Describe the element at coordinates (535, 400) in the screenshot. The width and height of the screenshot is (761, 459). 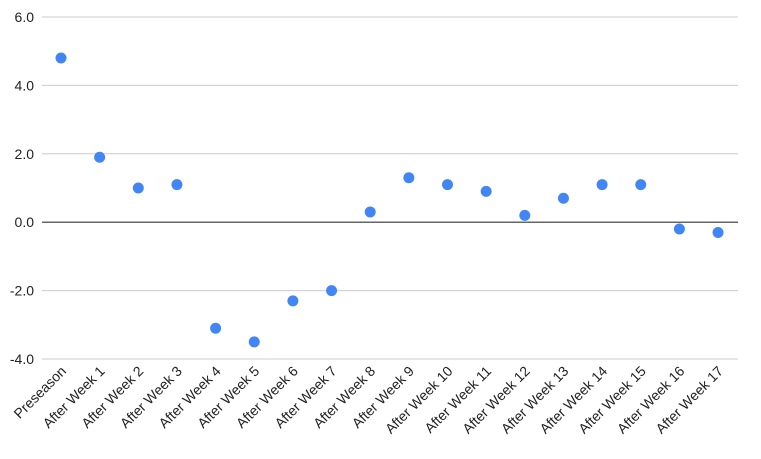
I see `x-tick-label: After Week 13` at that location.